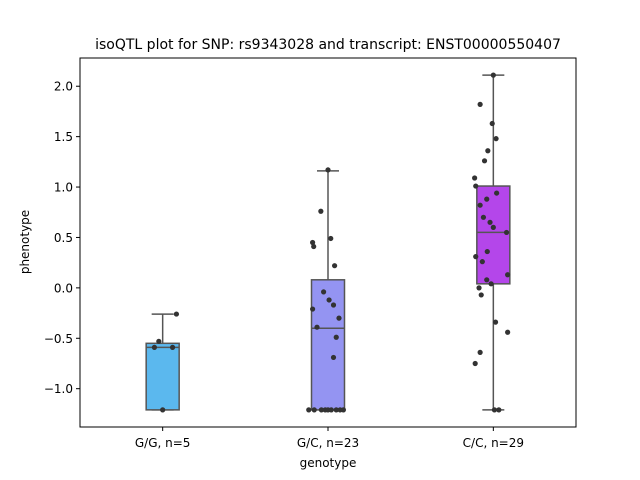 This screenshot has width=640, height=480. I want to click on y-axis-label: phenotype, so click(25, 242).